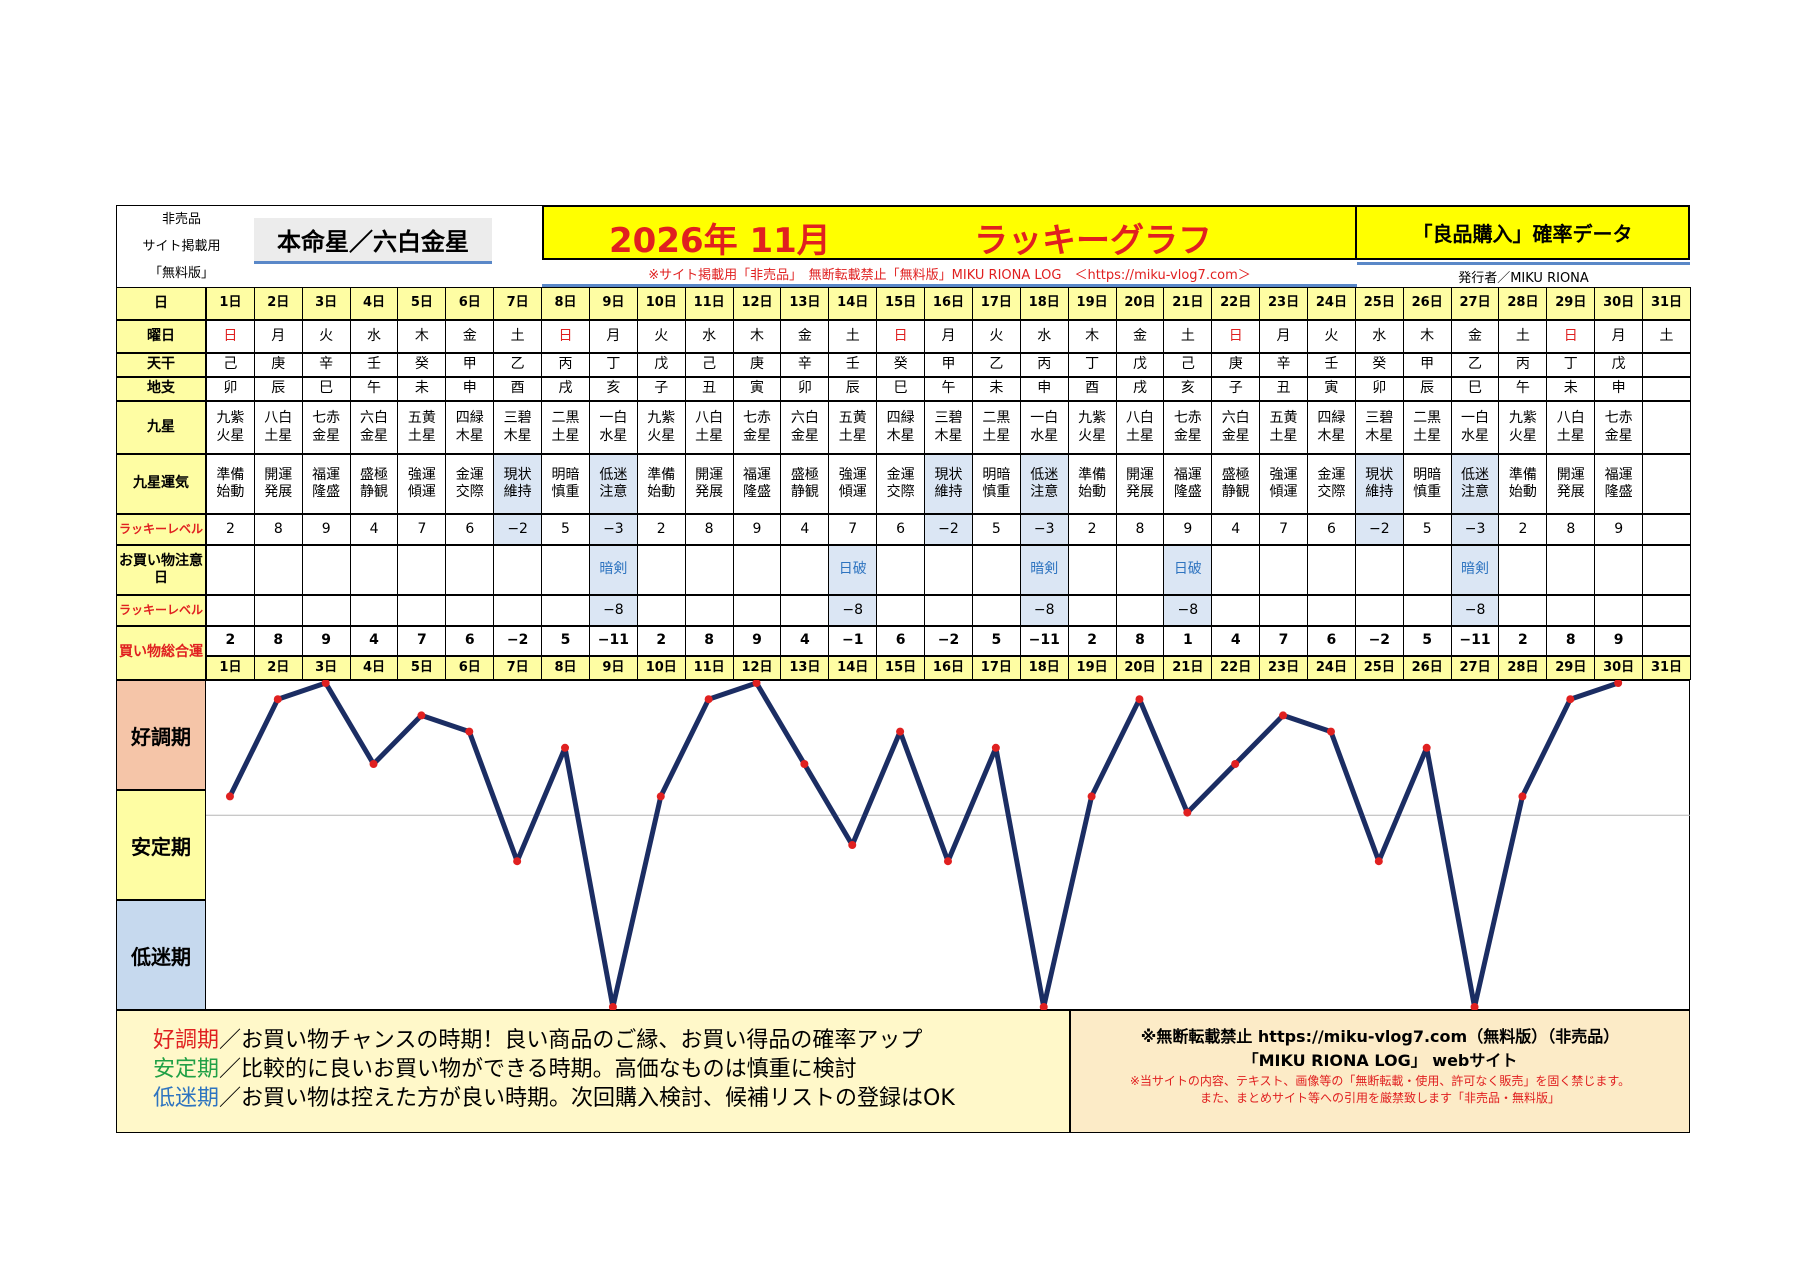 This screenshot has width=1800, height=1272. Describe the element at coordinates (613, 484) in the screenshot. I see `unki-cell: 低迷 注意` at that location.